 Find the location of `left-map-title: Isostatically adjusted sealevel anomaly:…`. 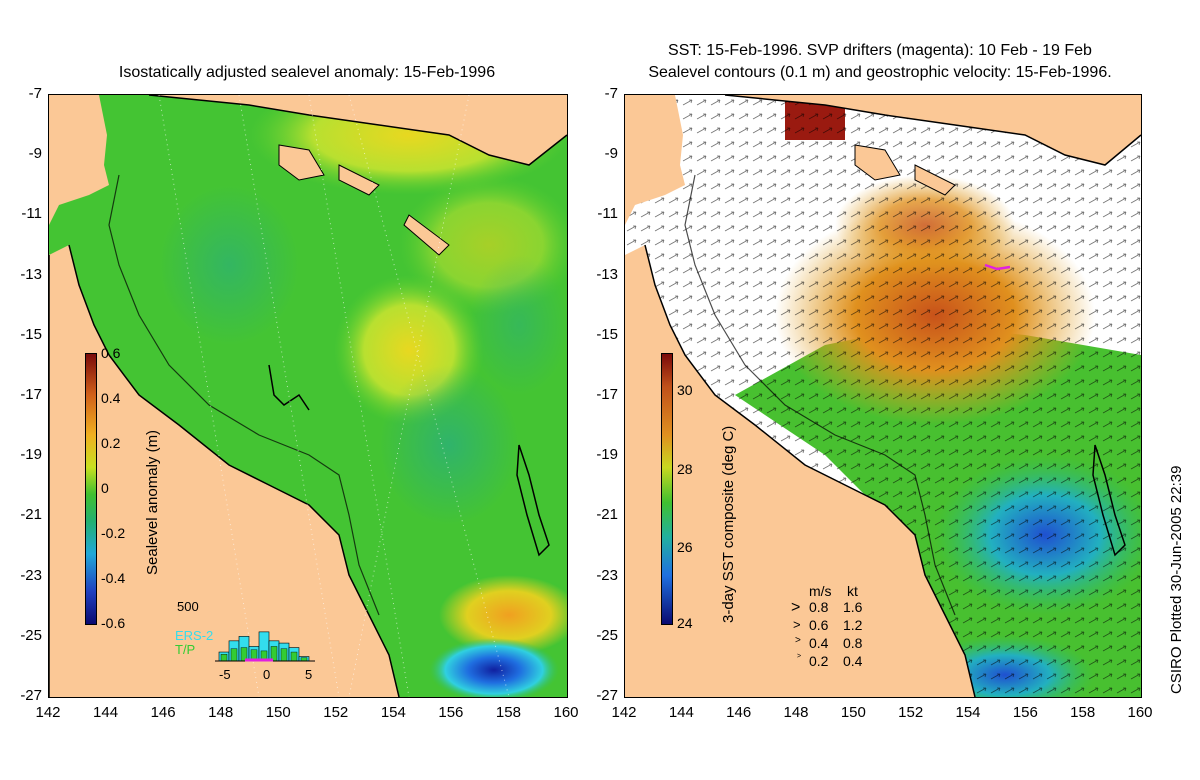

left-map-title: Isostatically adjusted sealevel anomaly:… is located at coordinates (307, 72).